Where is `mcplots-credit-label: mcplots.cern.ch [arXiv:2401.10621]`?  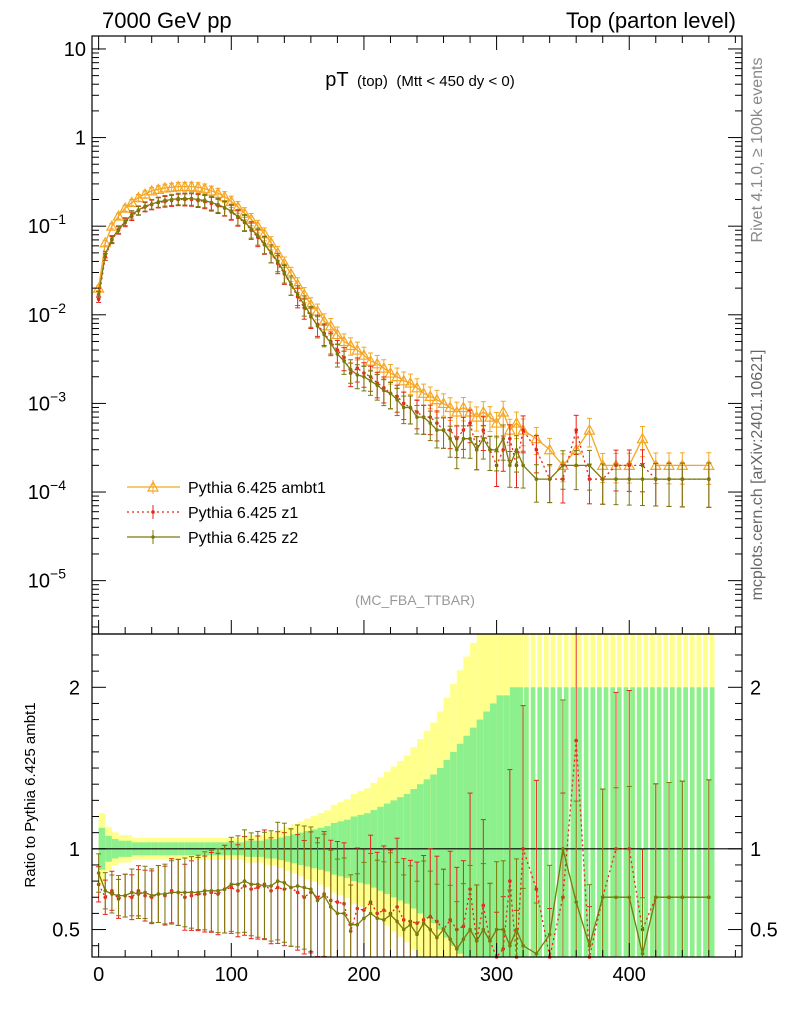
mcplots-credit-label: mcplots.cern.ch [arXiv:2401.10621] is located at coordinates (757, 475).